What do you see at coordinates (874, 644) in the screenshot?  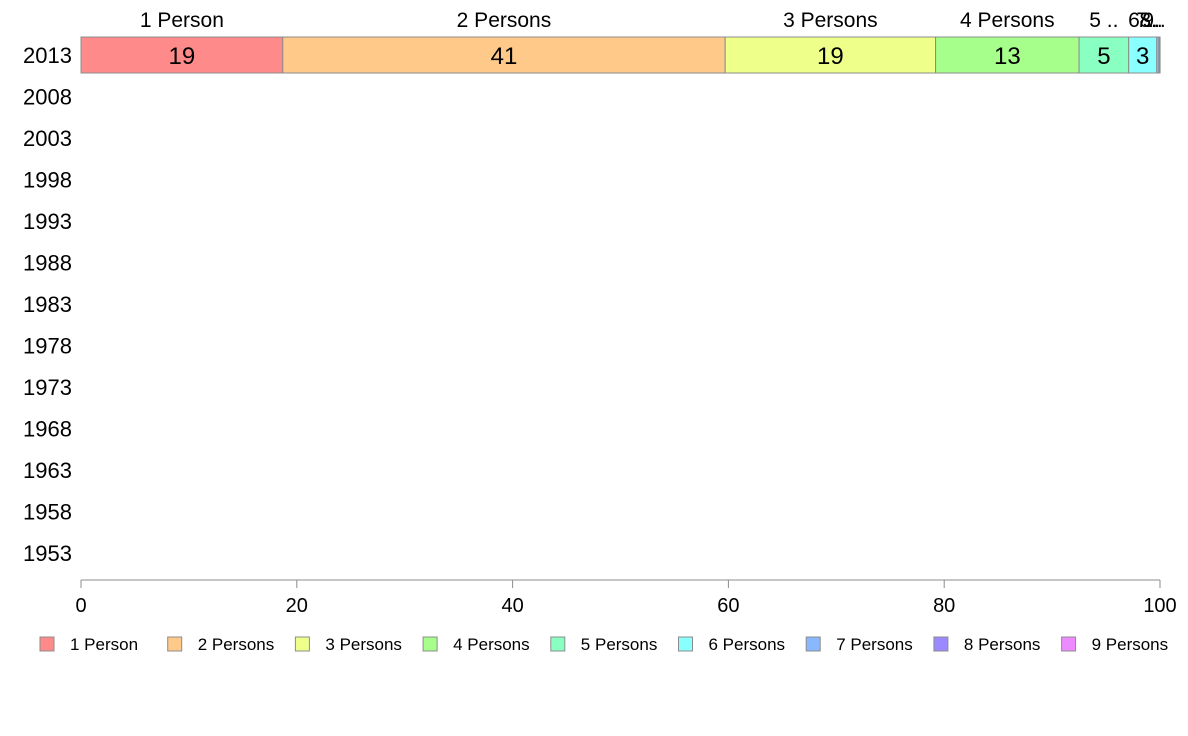 I see `legend-label-7: 7 Persons` at bounding box center [874, 644].